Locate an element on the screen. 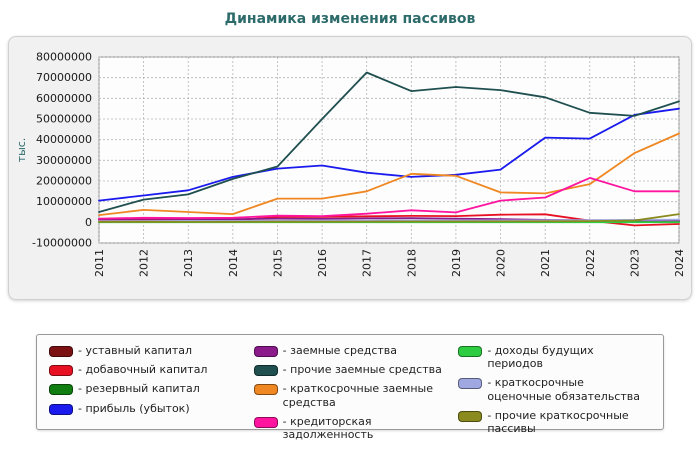 The width and height of the screenshot is (700, 450). y-tick-label: 50000000 is located at coordinates (64, 119).